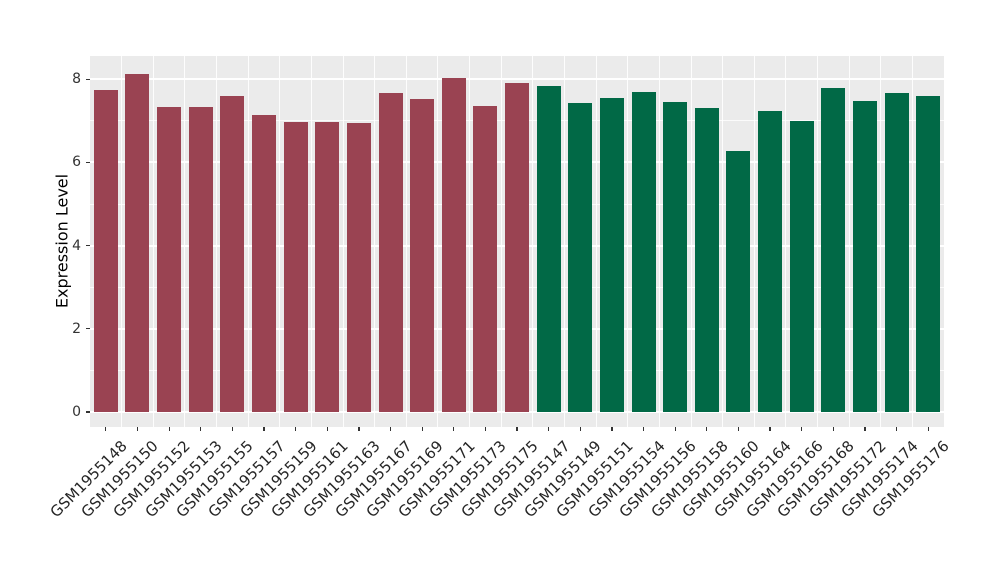  Describe the element at coordinates (422, 255) in the screenshot. I see `bar-GSM1955169` at that location.